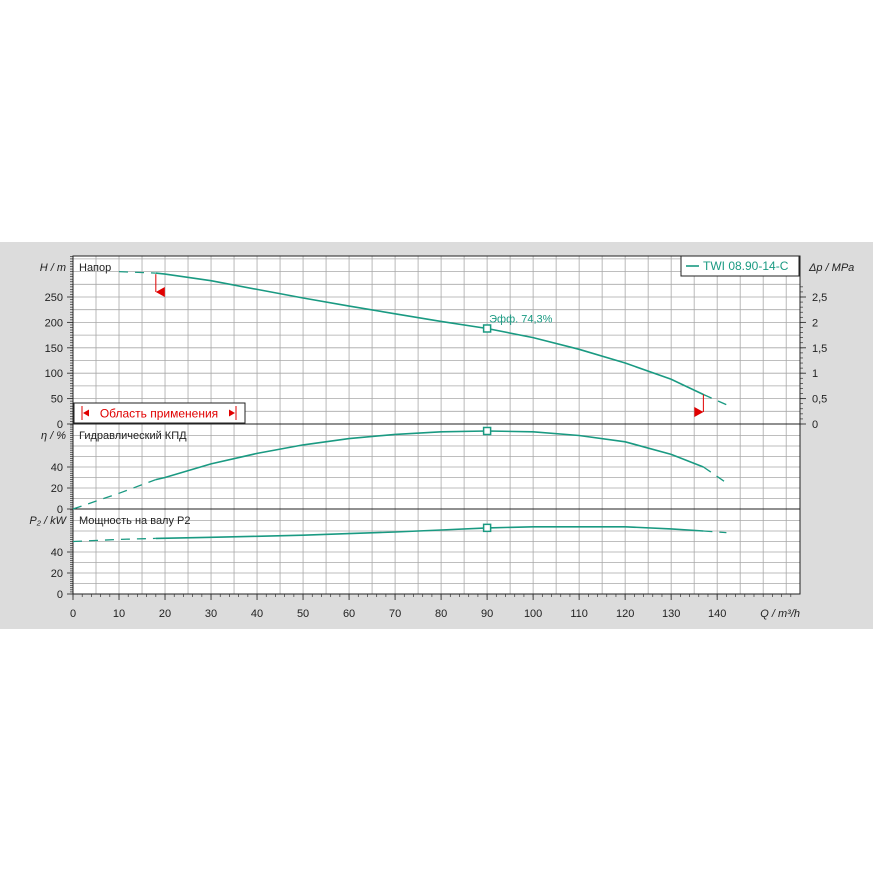  I want to click on legend-label: TWI 08.90-14-C, so click(746, 266).